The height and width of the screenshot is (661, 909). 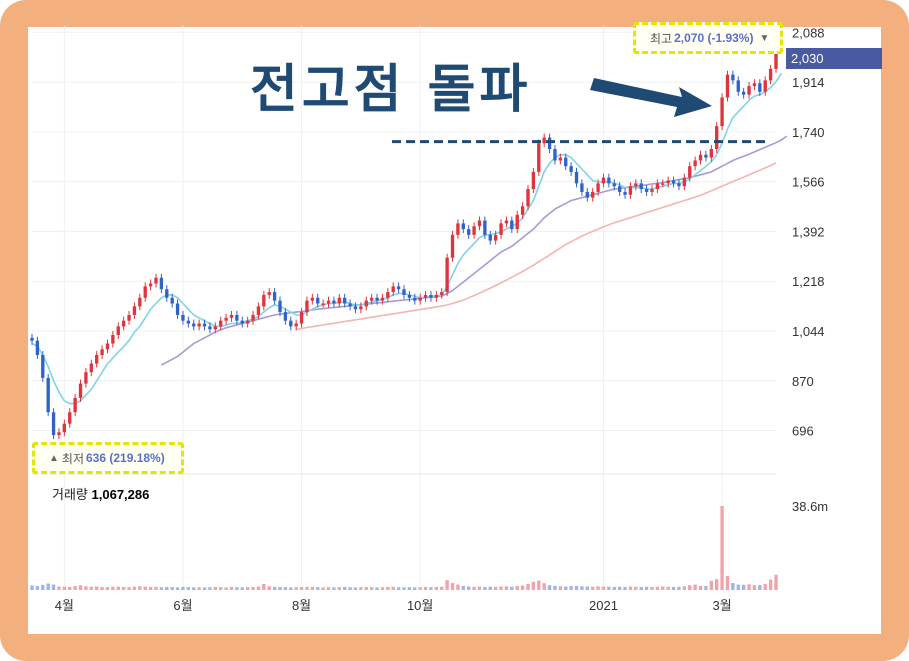 What do you see at coordinates (708, 38) in the screenshot?
I see `high-price-marker: 최고 2,070 (-1.93%) ▼` at bounding box center [708, 38].